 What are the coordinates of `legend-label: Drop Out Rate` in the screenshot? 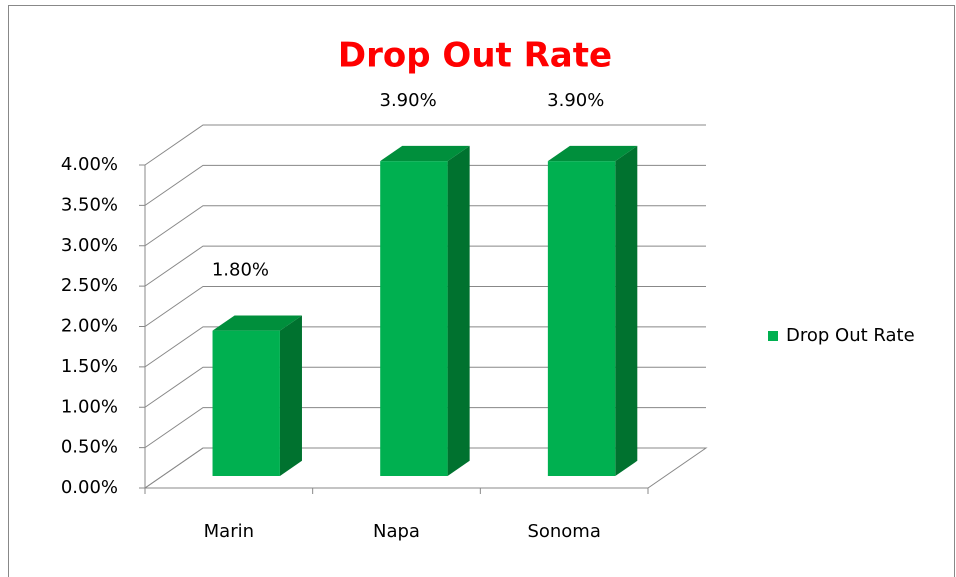 It's located at (850, 335).